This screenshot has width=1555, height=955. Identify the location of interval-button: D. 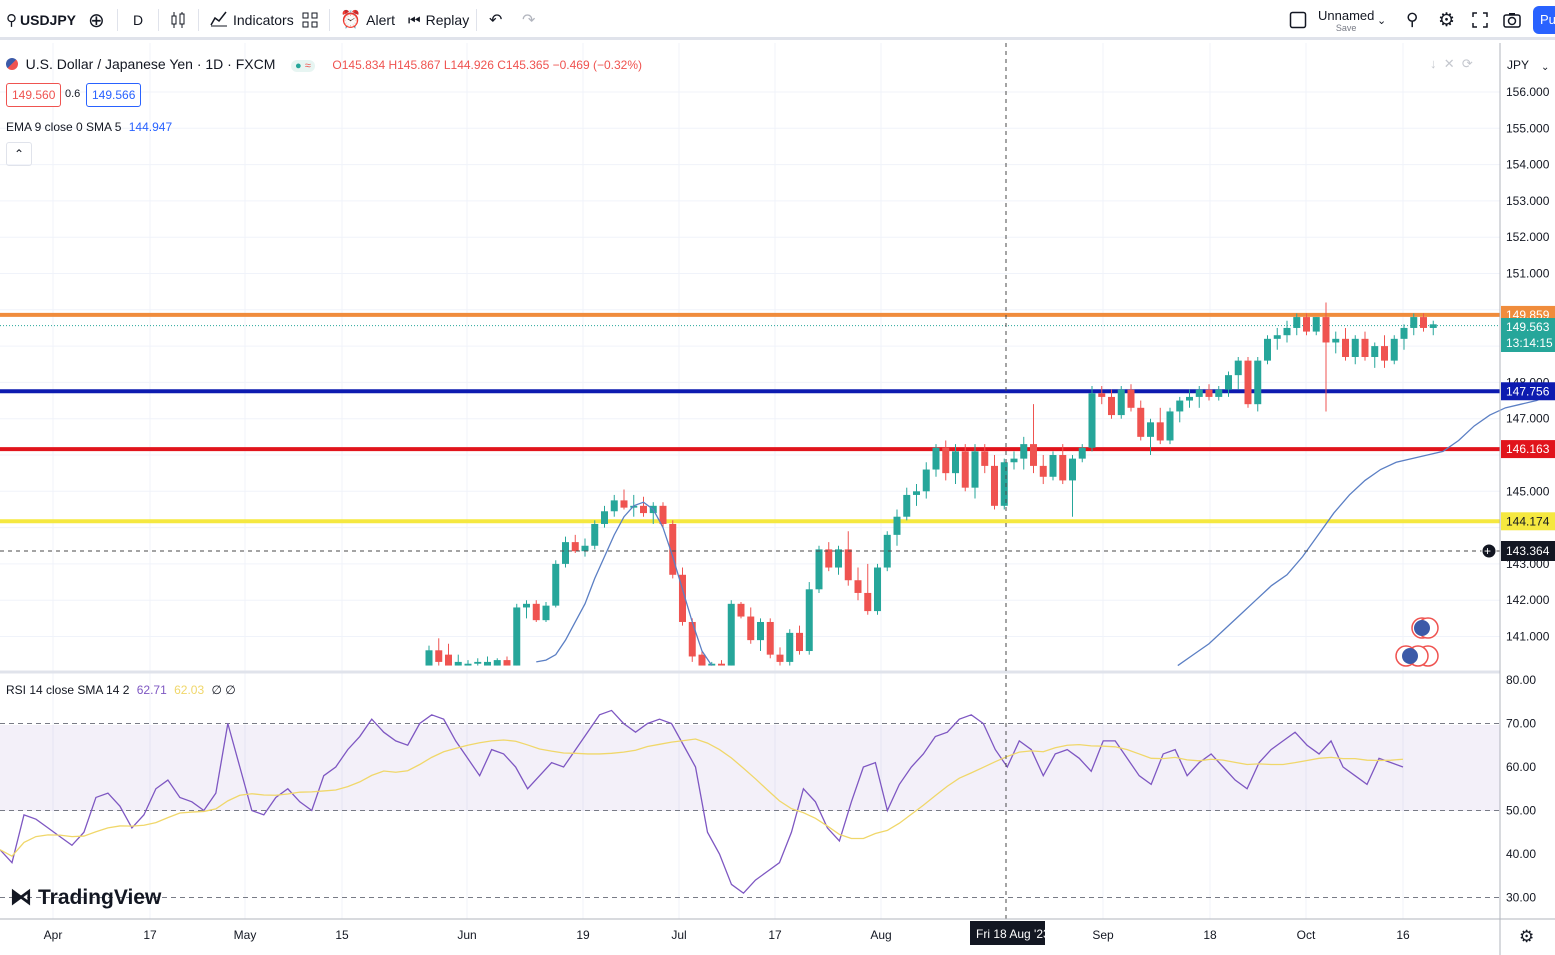
(138, 20).